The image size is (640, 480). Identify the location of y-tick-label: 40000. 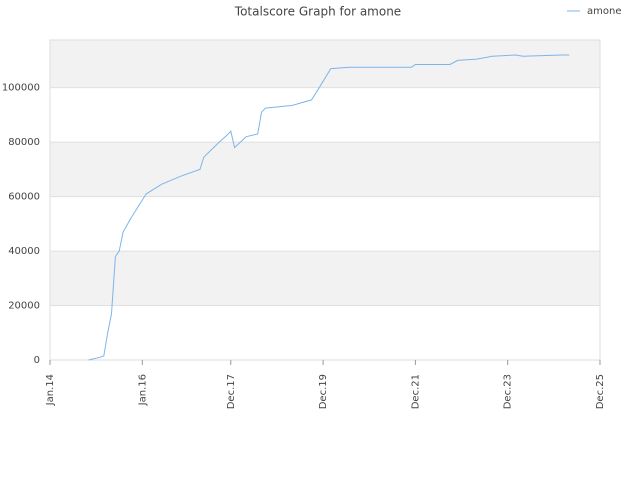
(24, 251).